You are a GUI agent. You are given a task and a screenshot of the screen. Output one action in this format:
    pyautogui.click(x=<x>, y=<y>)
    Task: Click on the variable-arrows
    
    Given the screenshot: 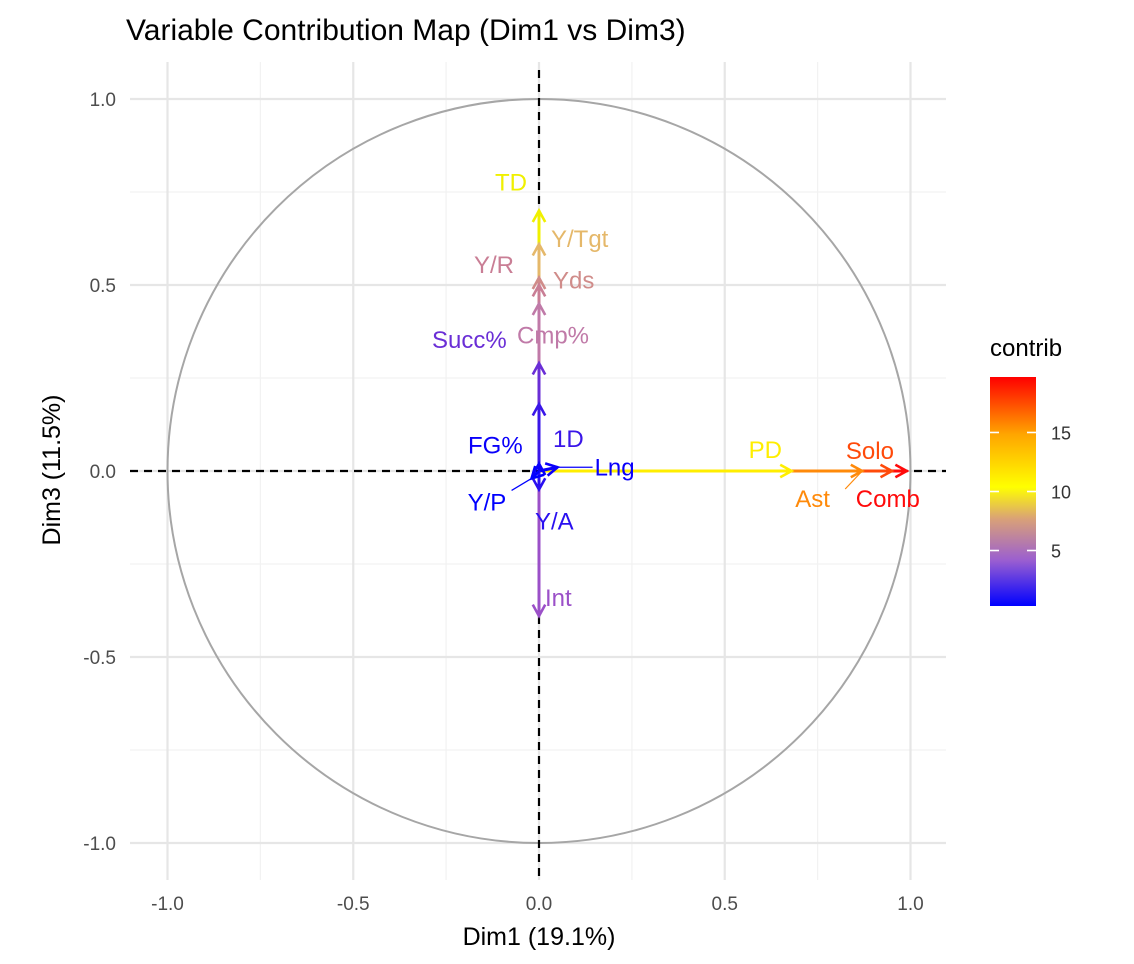 What is the action you would take?
    pyautogui.click(x=719, y=413)
    